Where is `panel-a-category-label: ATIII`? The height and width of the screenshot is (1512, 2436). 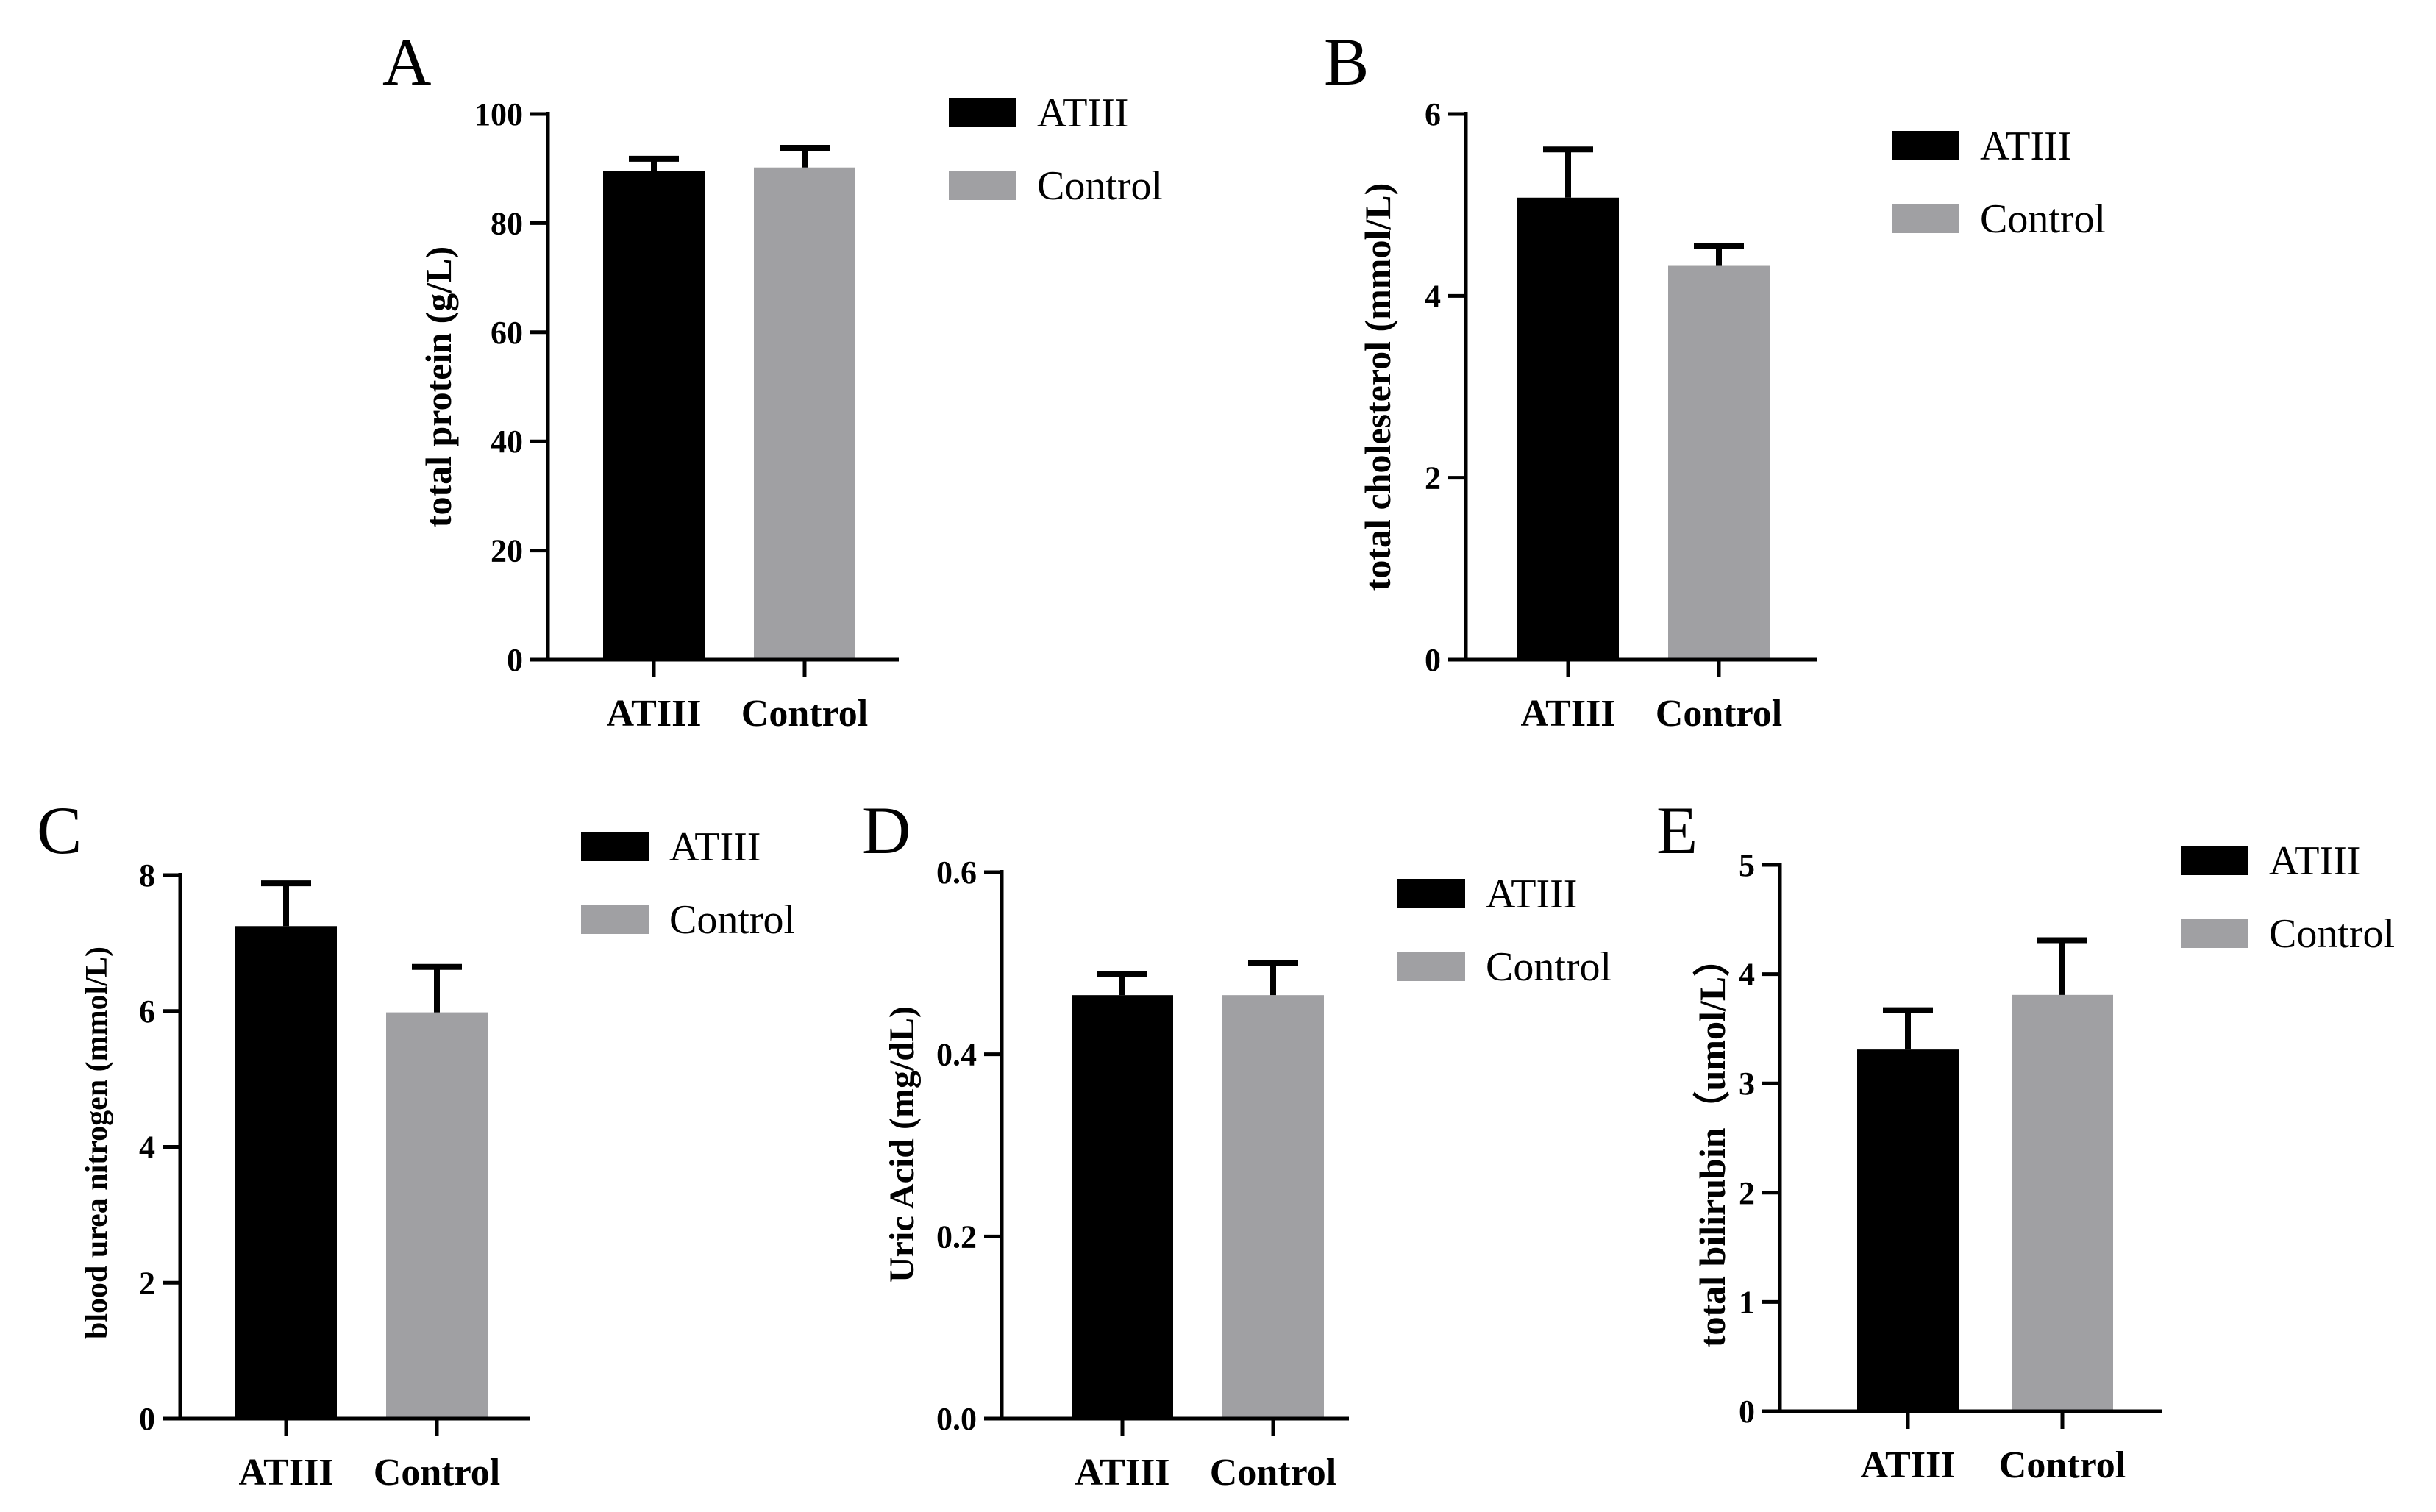
panel-a-category-label: ATIII is located at coordinates (653, 714).